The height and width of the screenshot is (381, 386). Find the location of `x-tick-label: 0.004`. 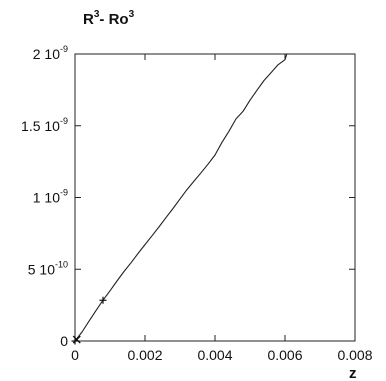

x-tick-label: 0.004 is located at coordinates (214, 355).